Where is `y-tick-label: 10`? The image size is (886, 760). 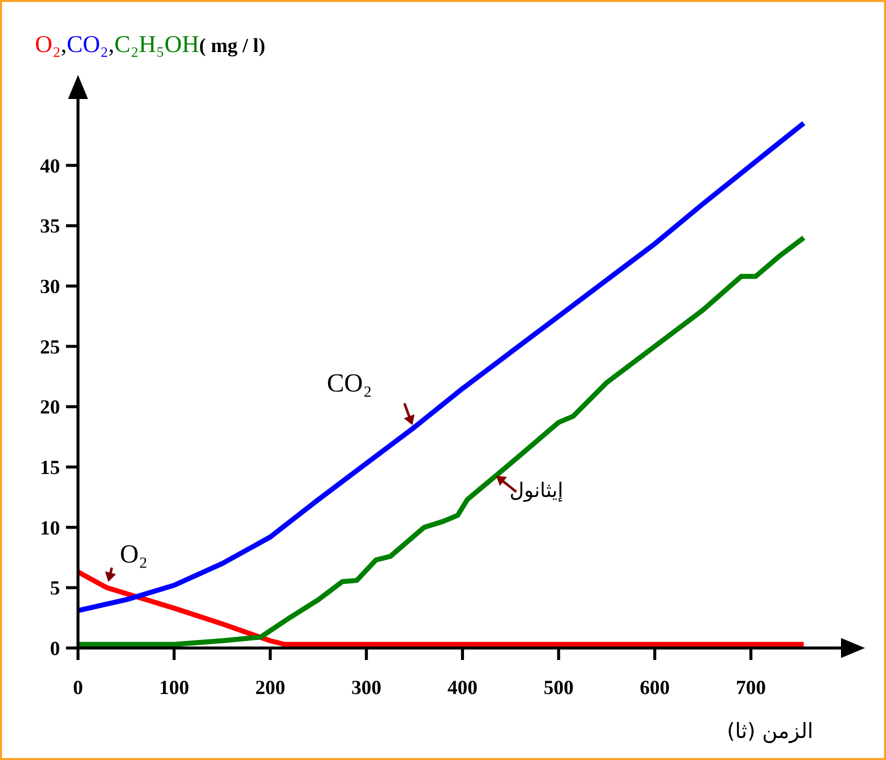
y-tick-label: 10 is located at coordinates (50, 528).